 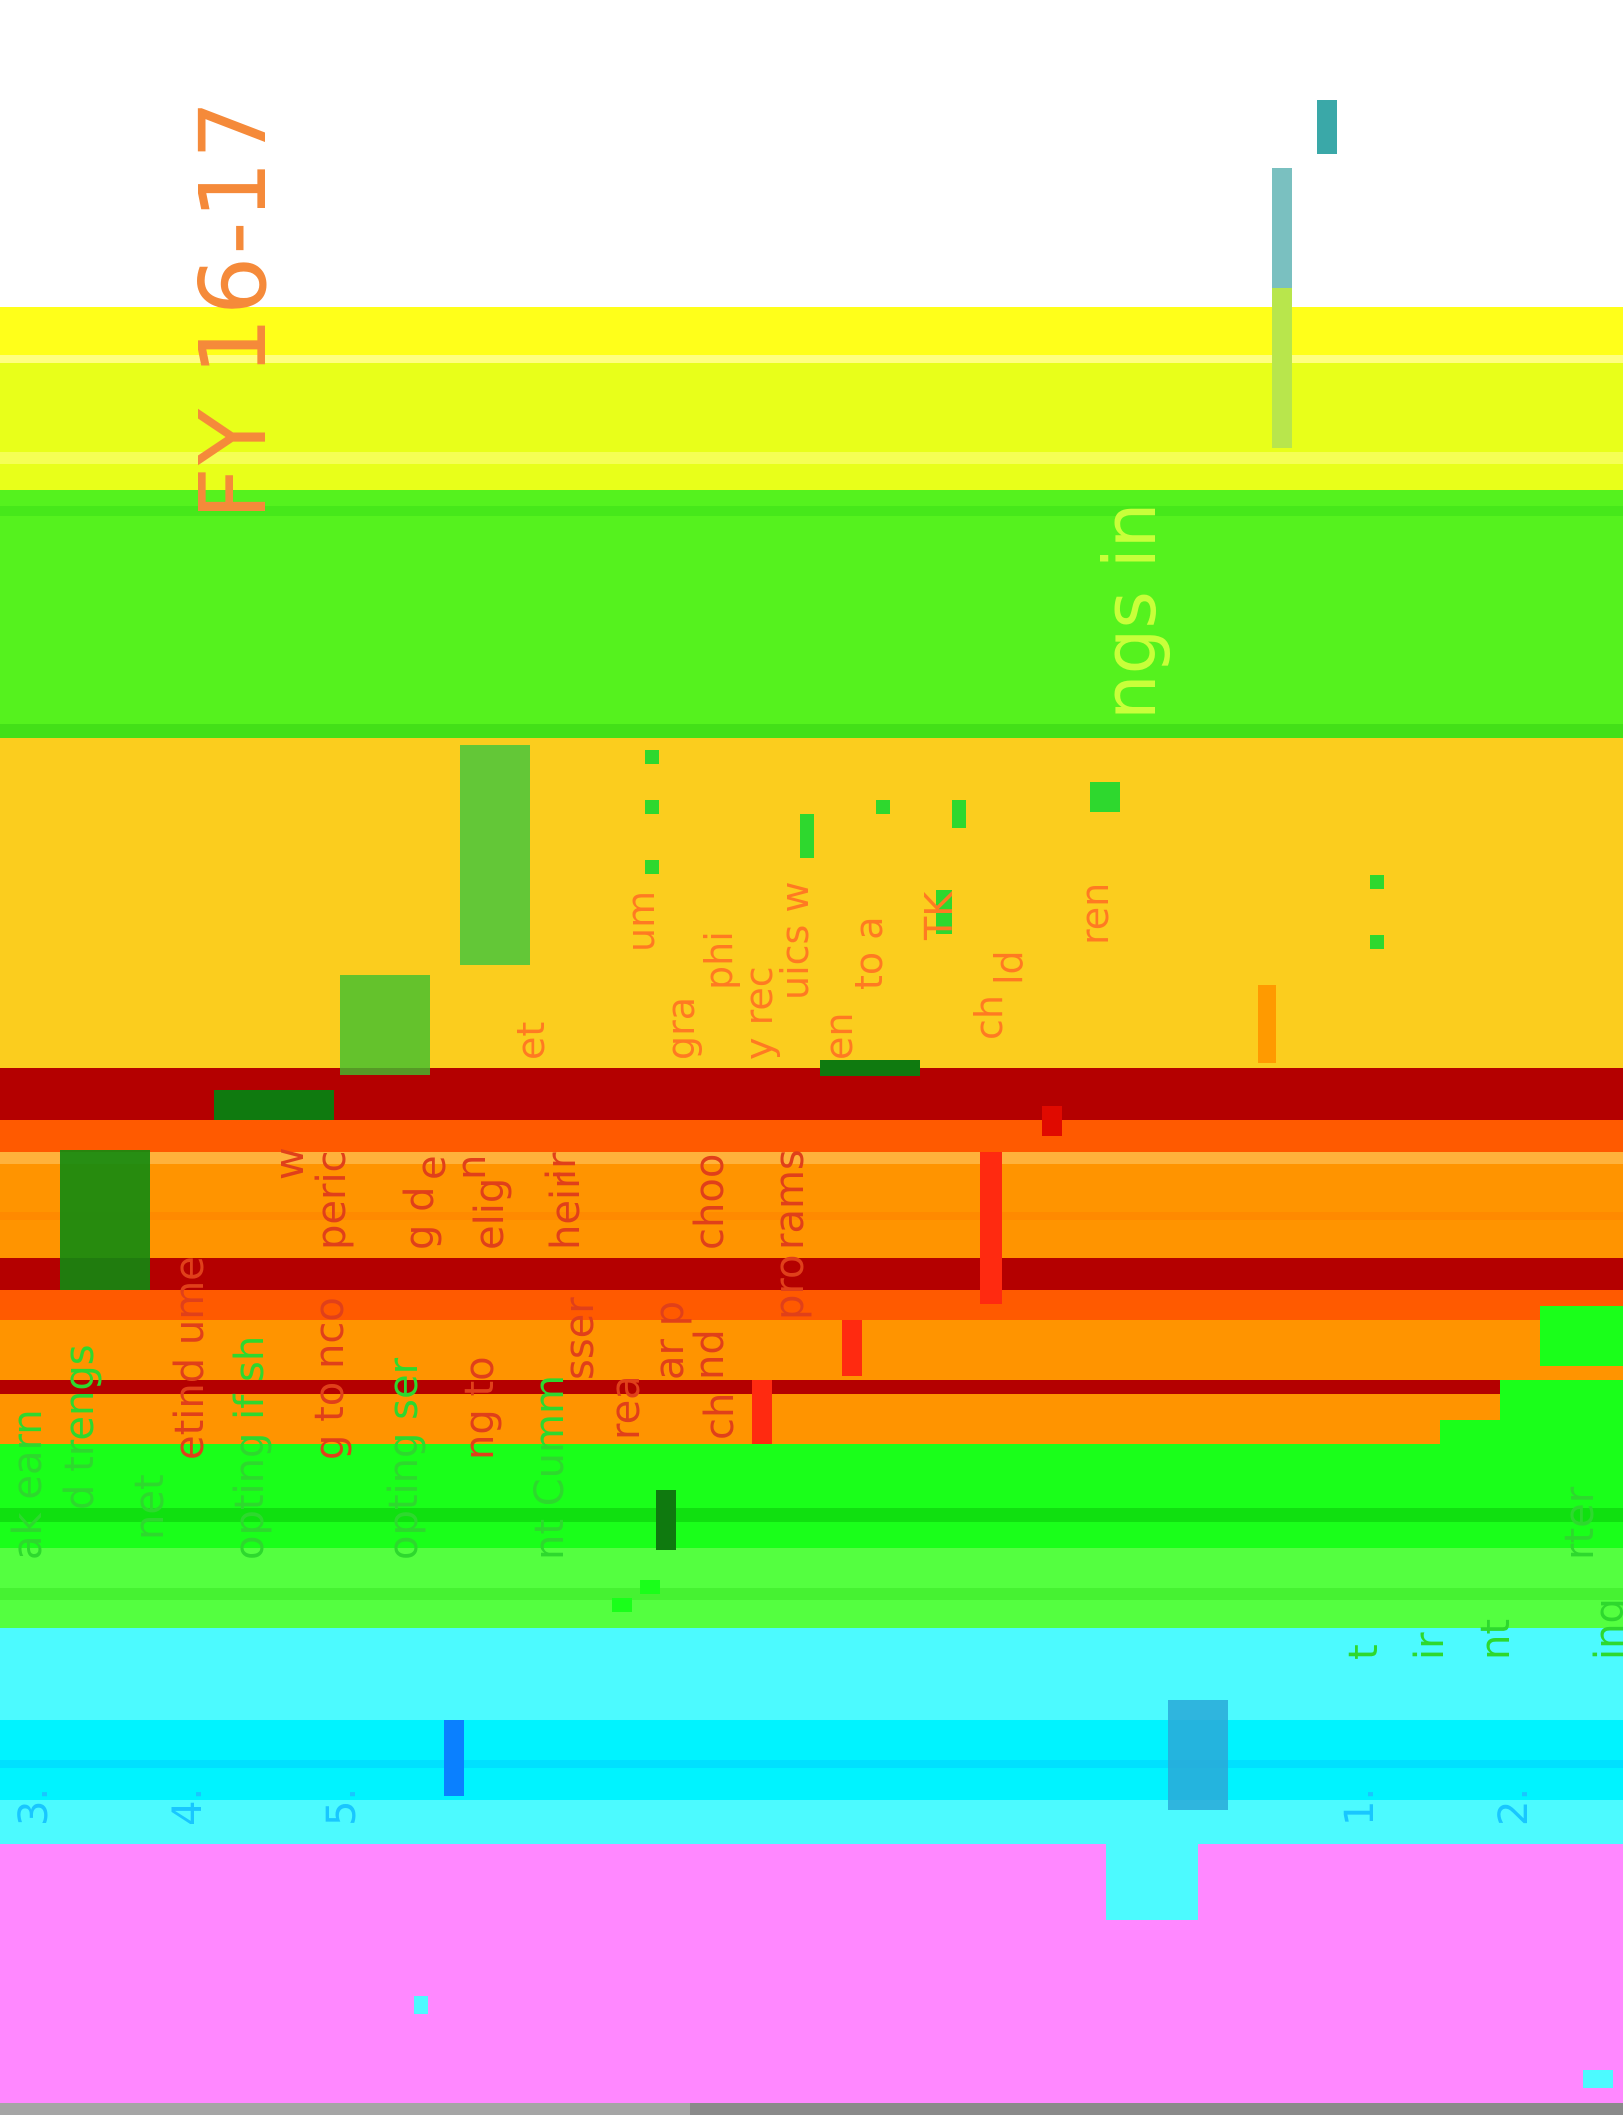 What do you see at coordinates (330, 1378) in the screenshot?
I see `lower-fragment-5: g to nco` at bounding box center [330, 1378].